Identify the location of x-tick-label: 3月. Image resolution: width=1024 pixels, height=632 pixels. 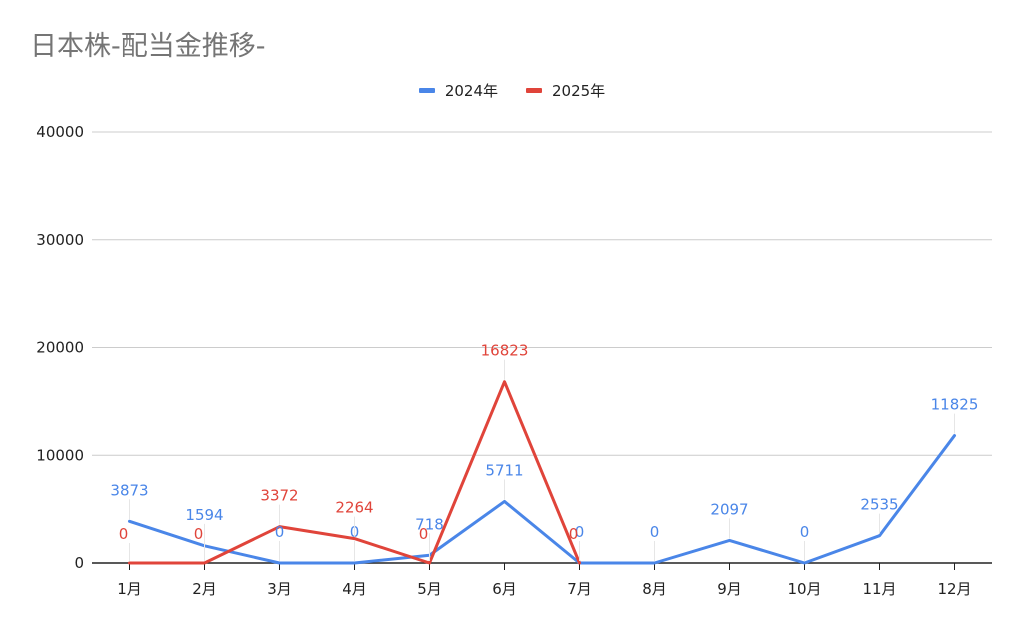
(279, 589).